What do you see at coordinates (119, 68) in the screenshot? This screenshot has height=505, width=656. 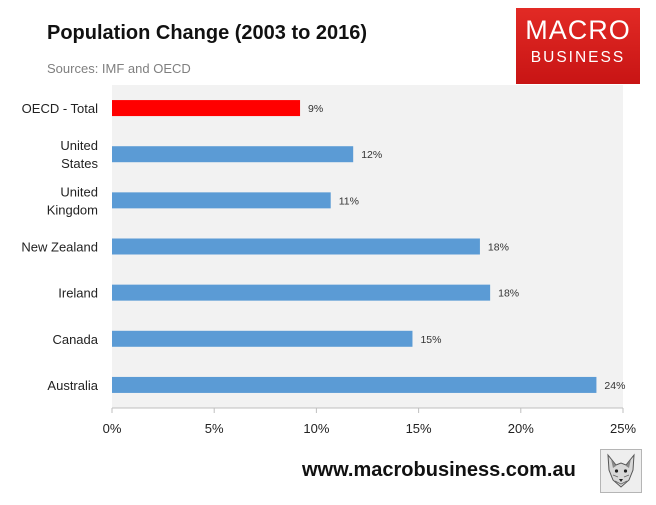 I see `chart-subtitle: Sources: IMF and OECD` at bounding box center [119, 68].